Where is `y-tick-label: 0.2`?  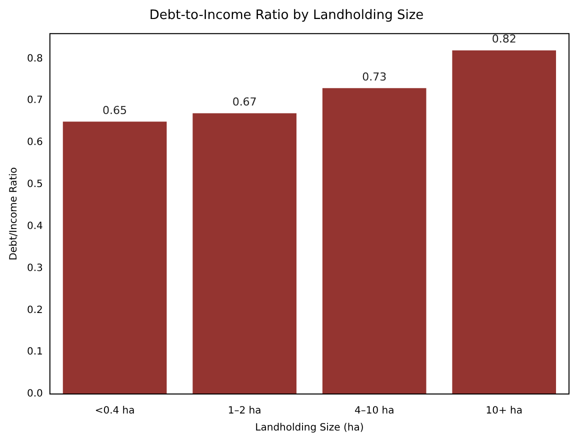
y-tick-label: 0.2 is located at coordinates (34, 310).